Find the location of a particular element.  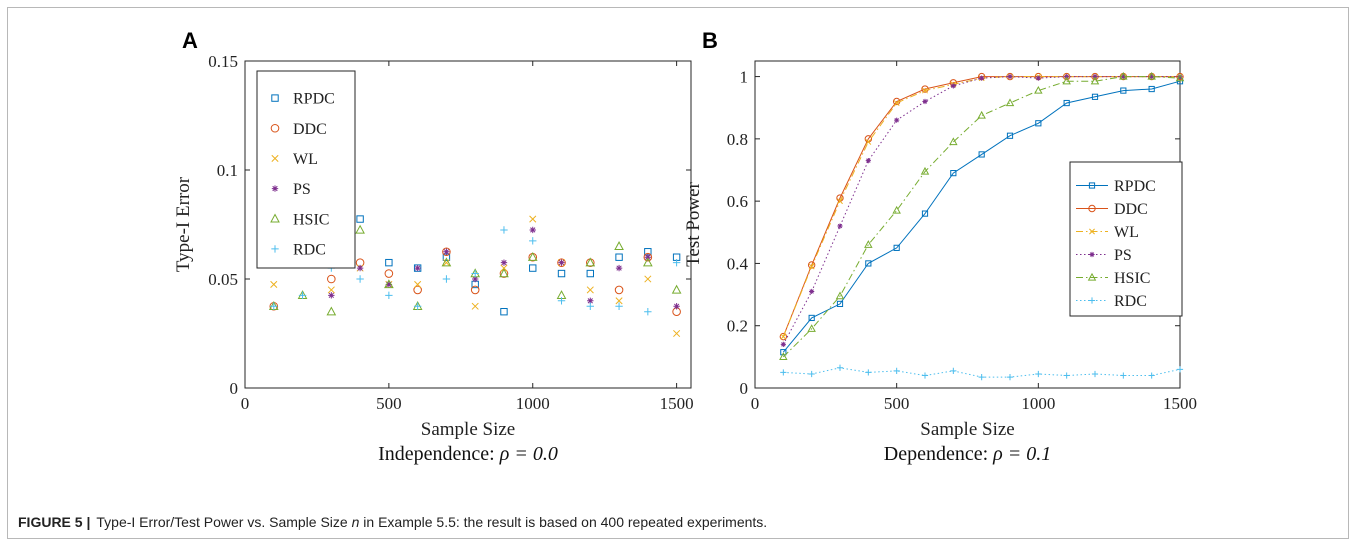

x-tick-label: 1000 is located at coordinates (1038, 403).